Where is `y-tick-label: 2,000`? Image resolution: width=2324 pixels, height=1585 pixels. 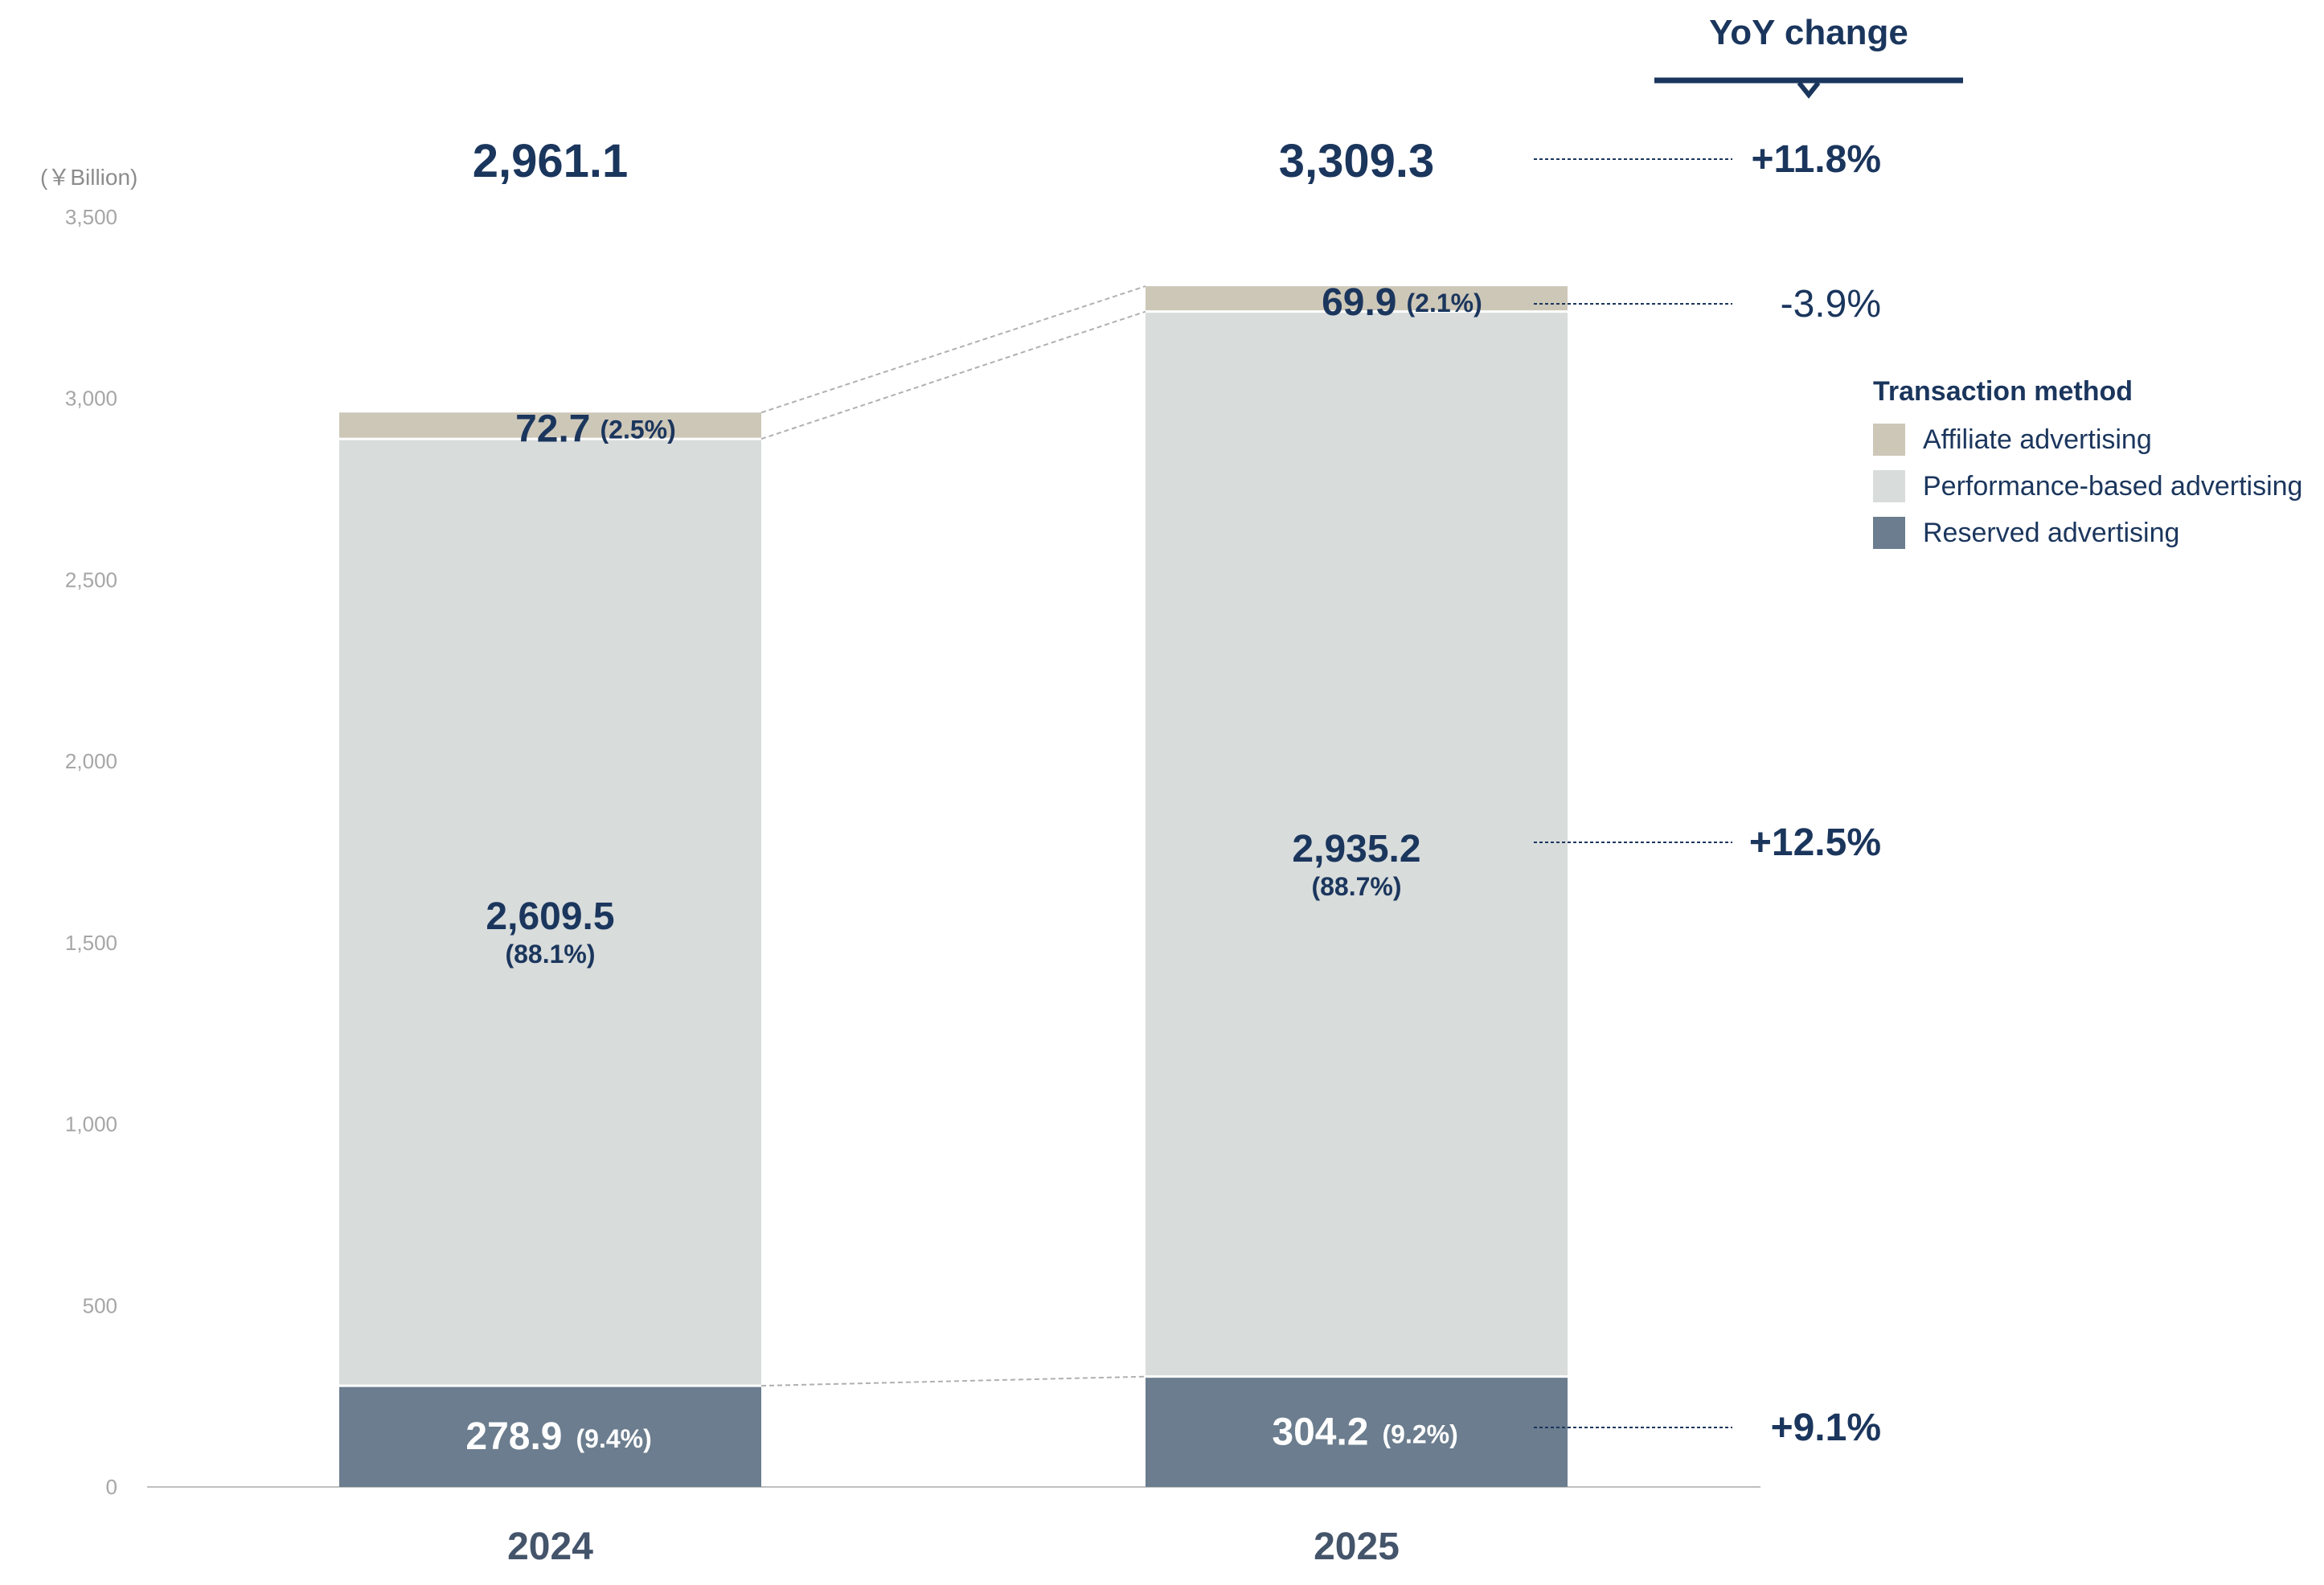
y-tick-label: 2,000 is located at coordinates (91, 761).